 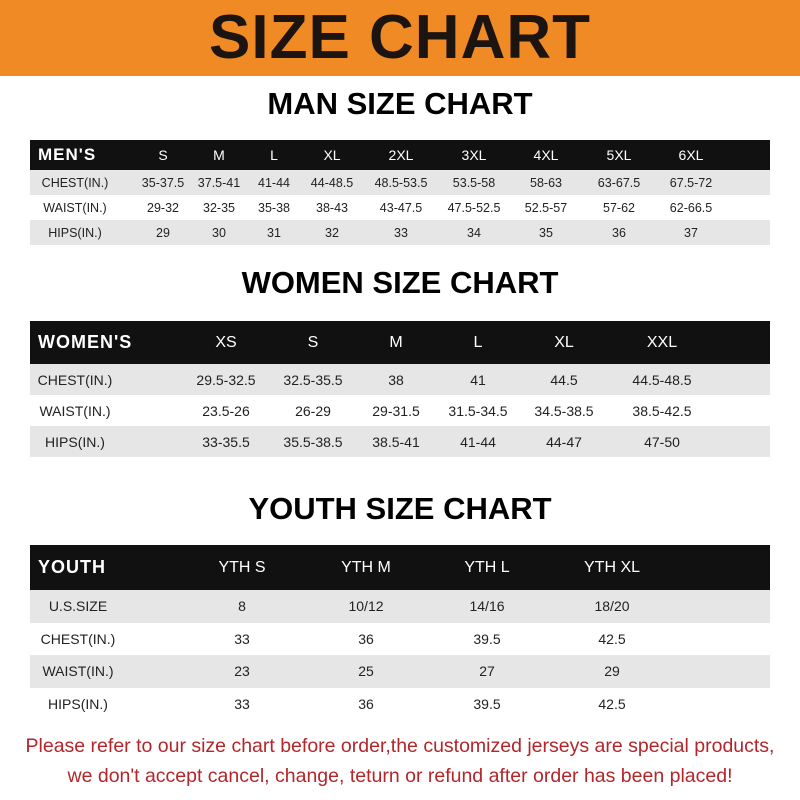 I want to click on youth-section-title: YOUTH SIZE CHART, so click(x=400, y=508).